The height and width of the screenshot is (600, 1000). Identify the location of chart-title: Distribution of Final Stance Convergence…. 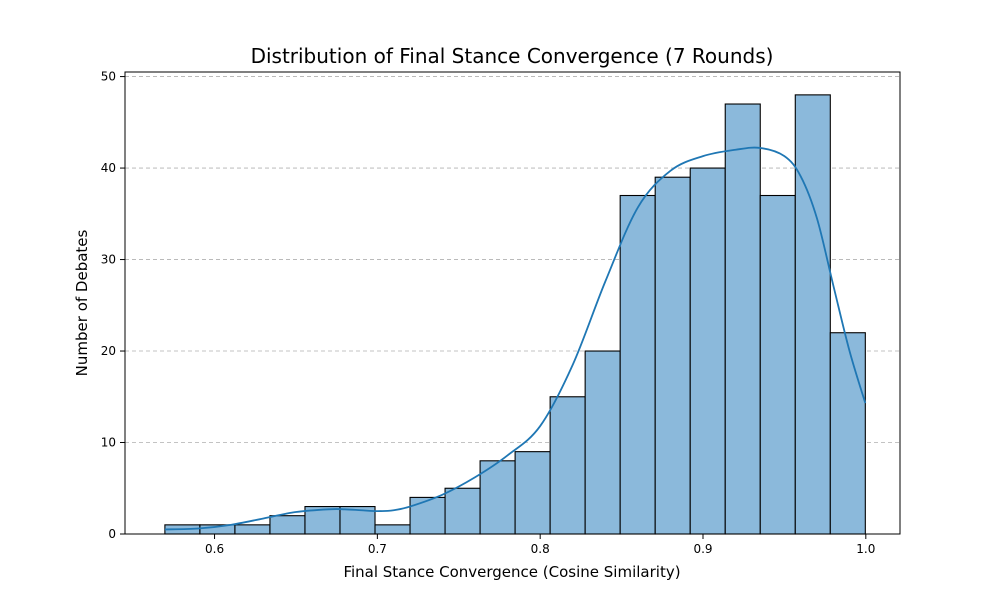
(512, 56).